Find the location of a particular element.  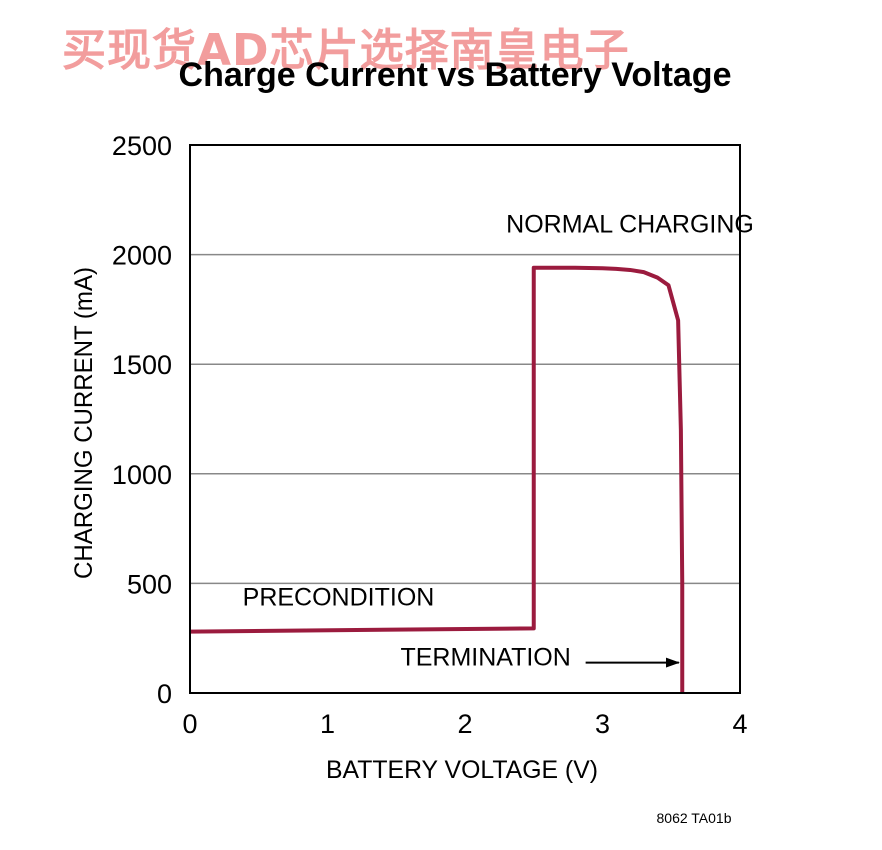

chart-title: Charge Current vs Battery Voltage is located at coordinates (455, 75).